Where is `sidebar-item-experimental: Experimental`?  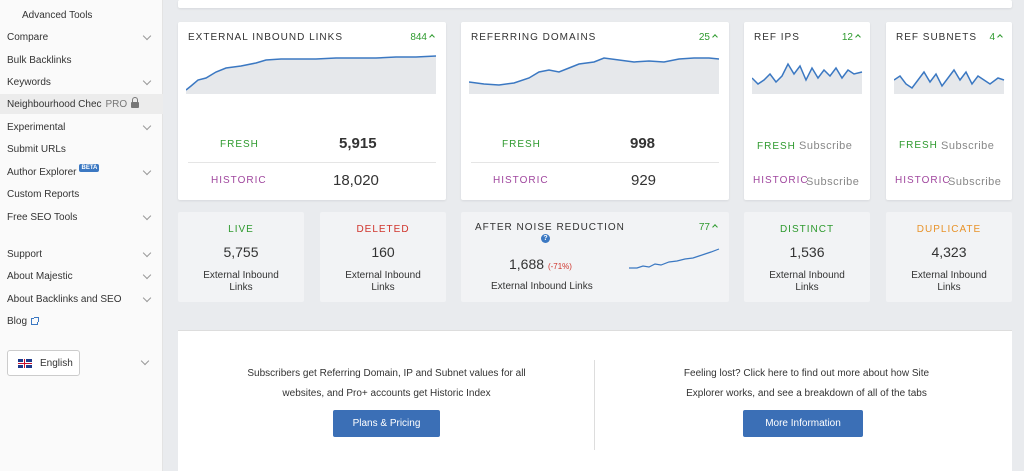 sidebar-item-experimental: Experimental is located at coordinates (81, 127).